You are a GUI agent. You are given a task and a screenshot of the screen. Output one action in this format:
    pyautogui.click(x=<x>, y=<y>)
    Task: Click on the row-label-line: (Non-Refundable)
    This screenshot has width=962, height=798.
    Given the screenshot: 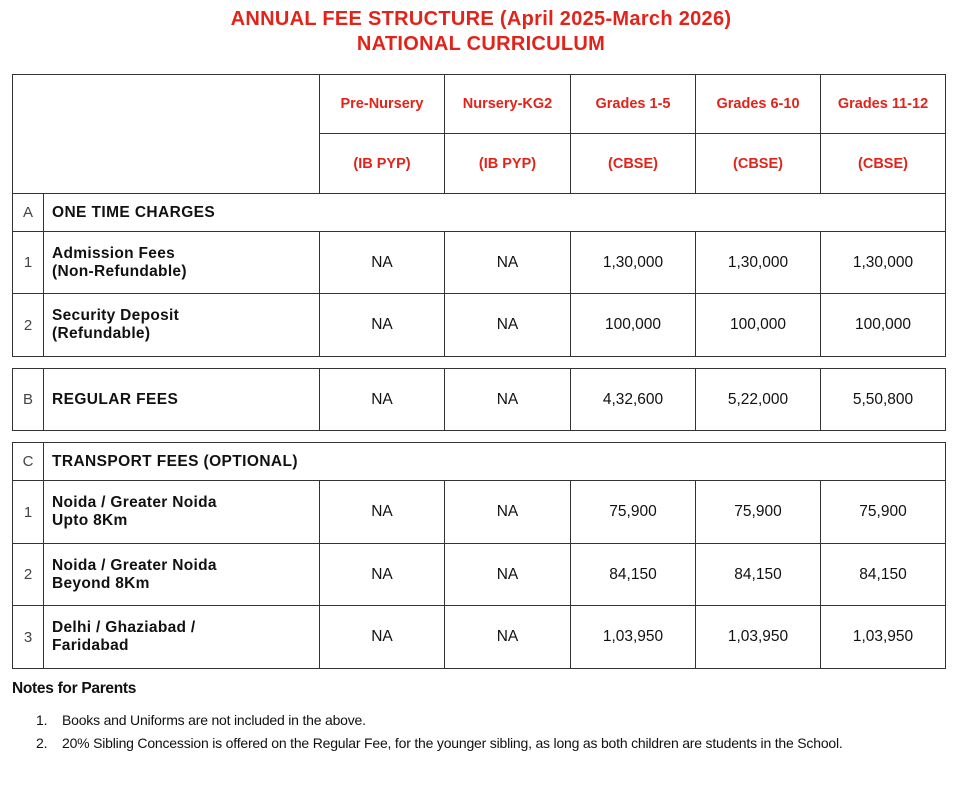 What is the action you would take?
    pyautogui.click(x=119, y=271)
    